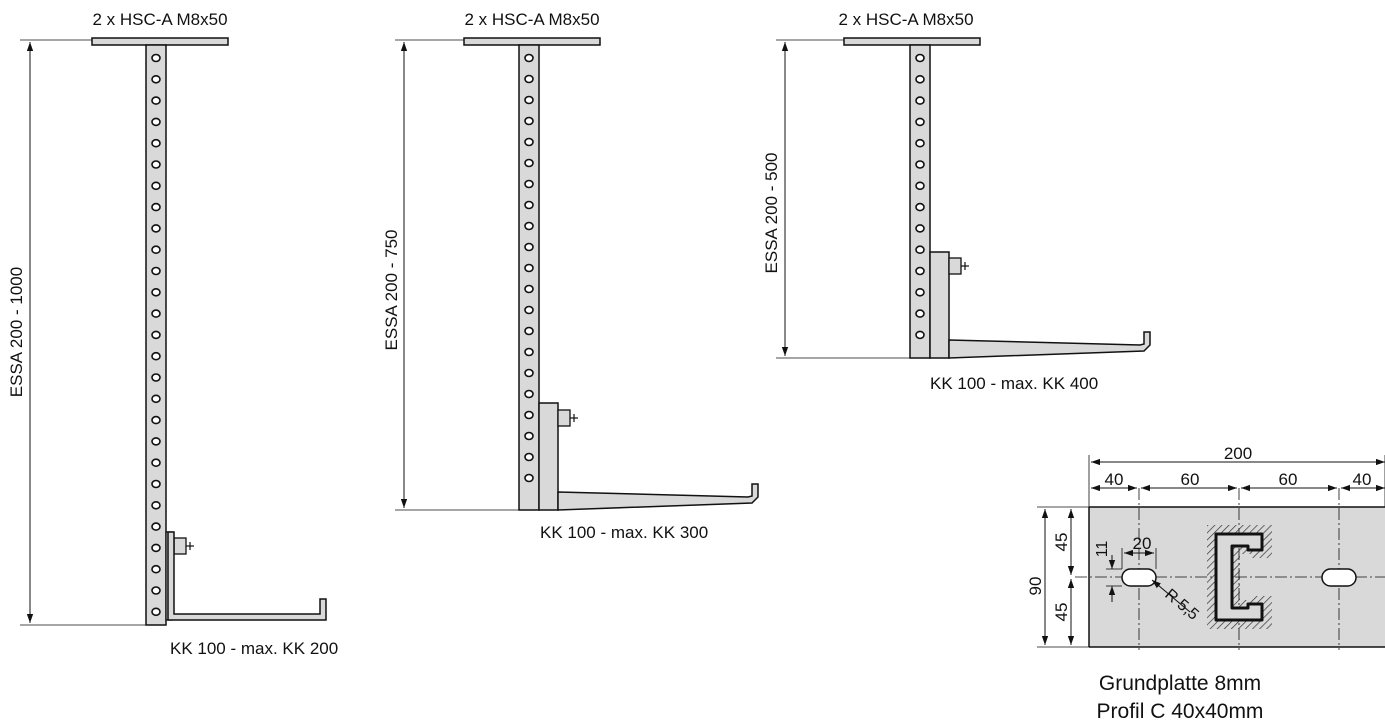  I want to click on hanger-3-clamp, so click(939, 305).